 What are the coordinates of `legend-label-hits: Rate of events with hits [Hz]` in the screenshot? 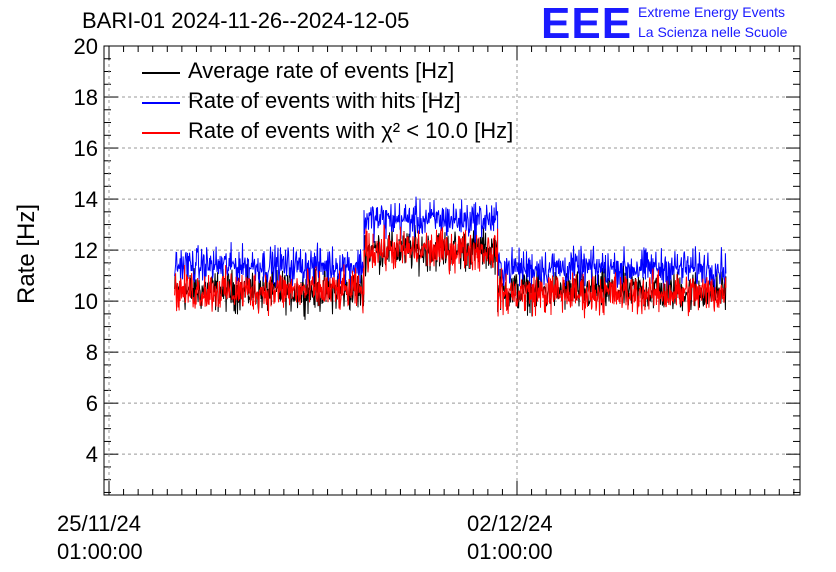 It's located at (324, 100).